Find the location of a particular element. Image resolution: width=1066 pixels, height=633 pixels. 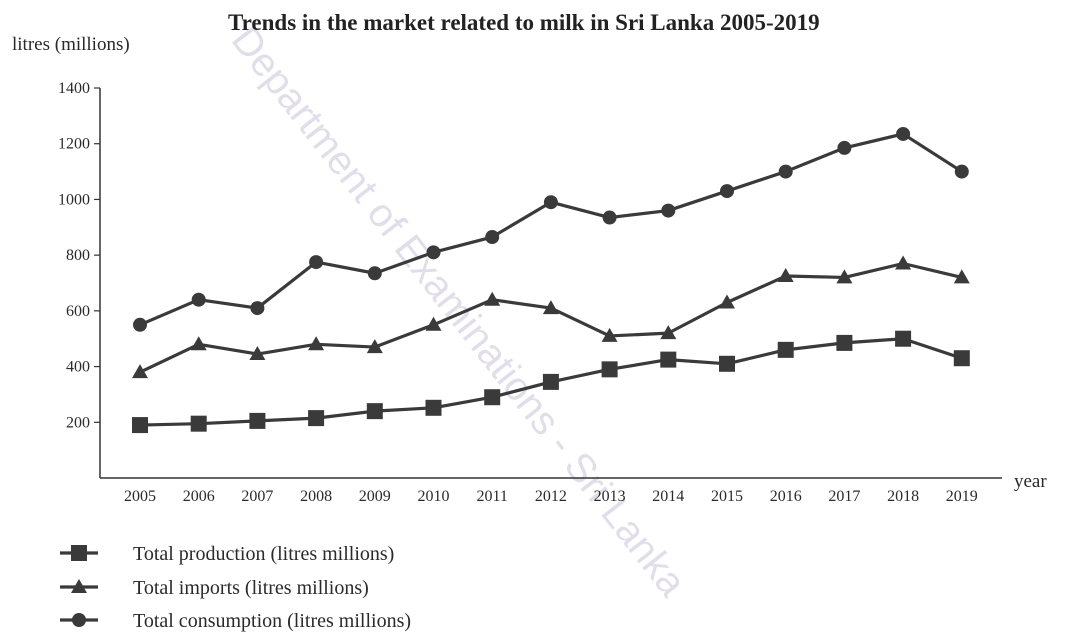

y-tick-label: 1400 is located at coordinates (74, 88).